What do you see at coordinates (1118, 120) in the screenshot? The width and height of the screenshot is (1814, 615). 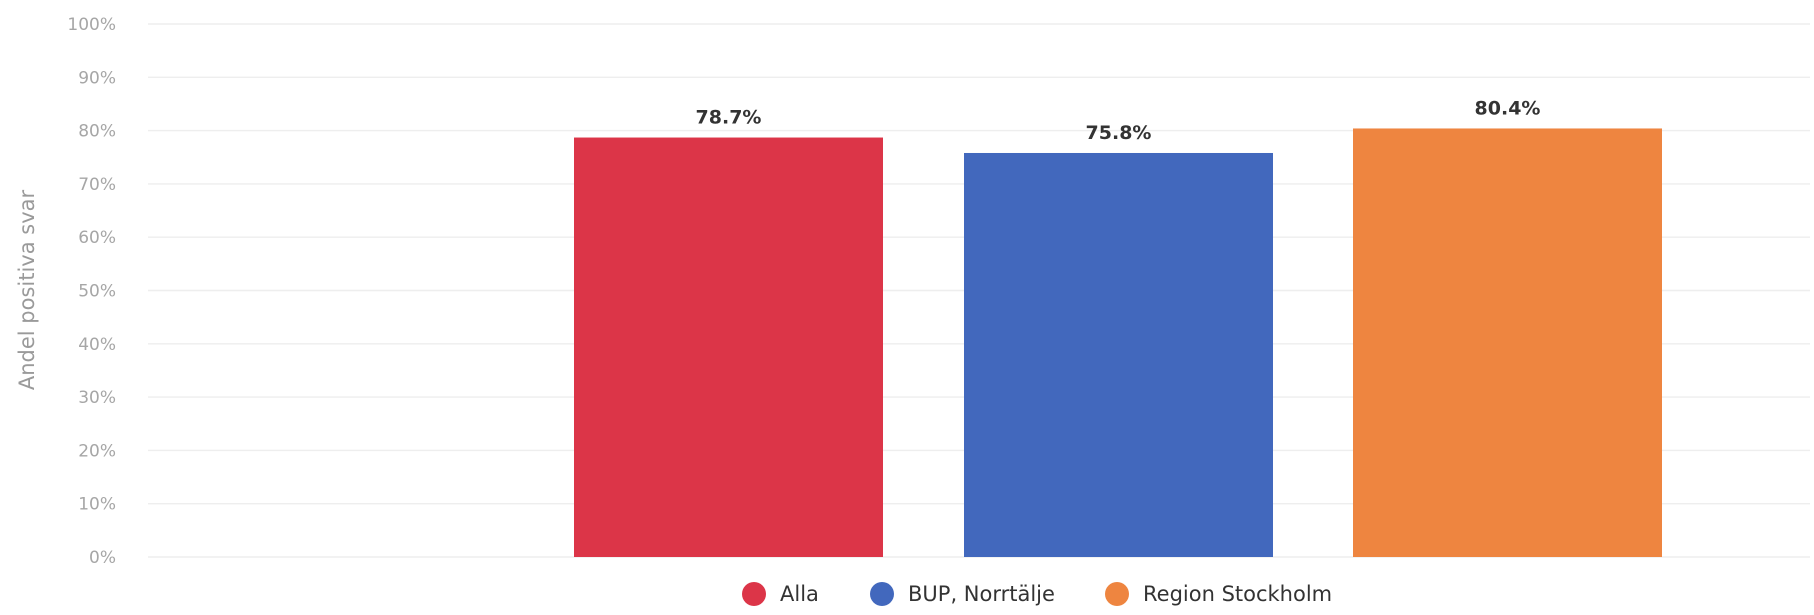 I see `data-labels: 78.7% 75.8% 80.4%` at bounding box center [1118, 120].